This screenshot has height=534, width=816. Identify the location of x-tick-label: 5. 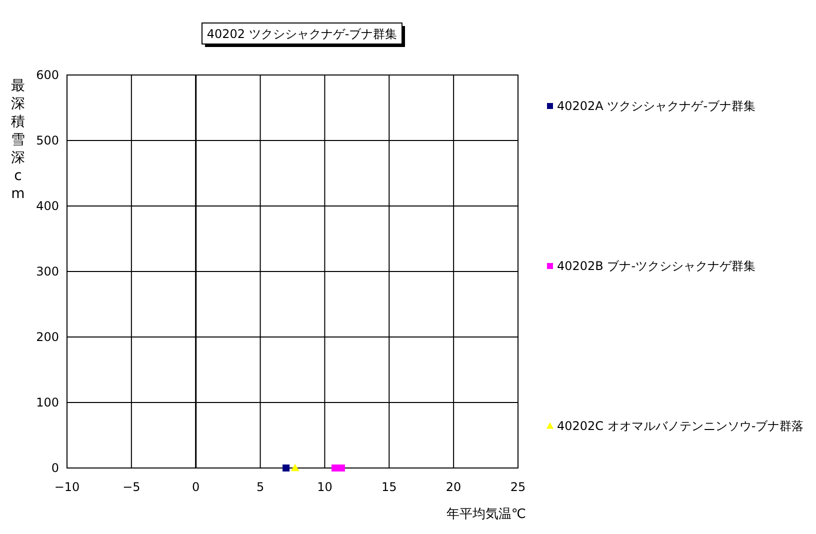
(260, 487).